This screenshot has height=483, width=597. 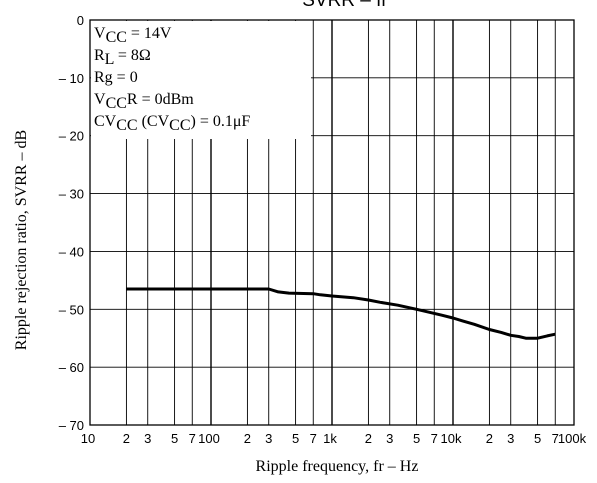 What do you see at coordinates (144, 101) in the screenshot?
I see `condition-text: VCCR = 0dBm` at bounding box center [144, 101].